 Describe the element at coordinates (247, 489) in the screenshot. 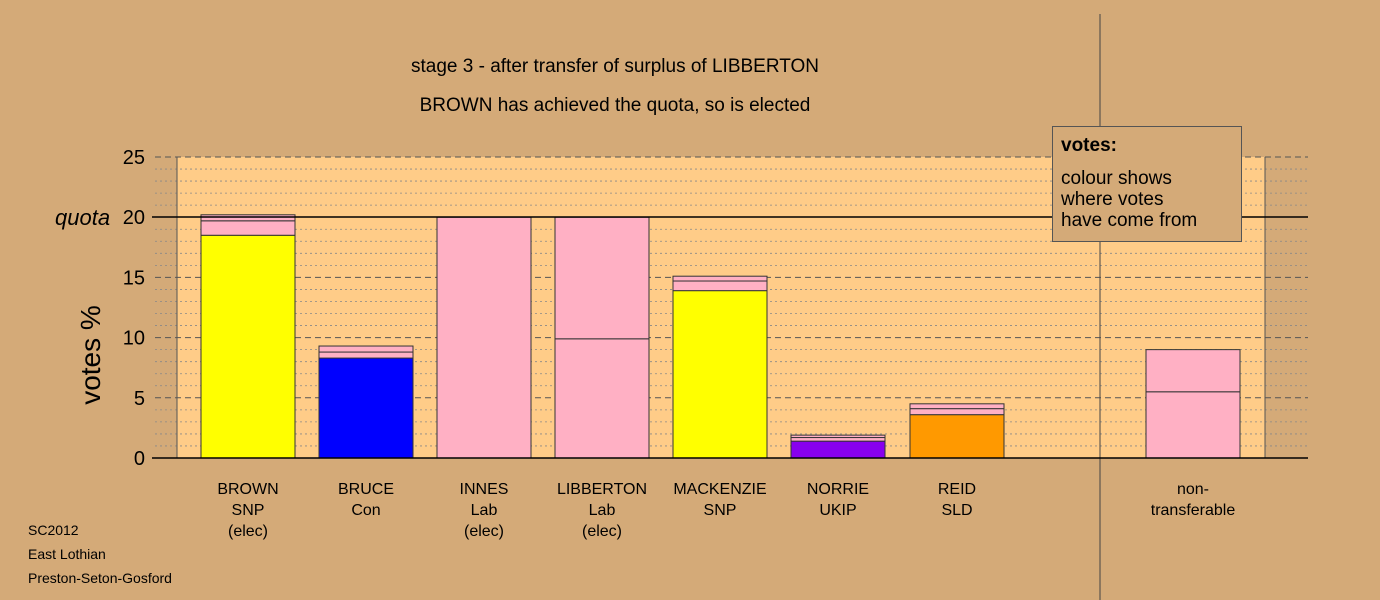

I see `x-tick-label: BROWN` at that location.